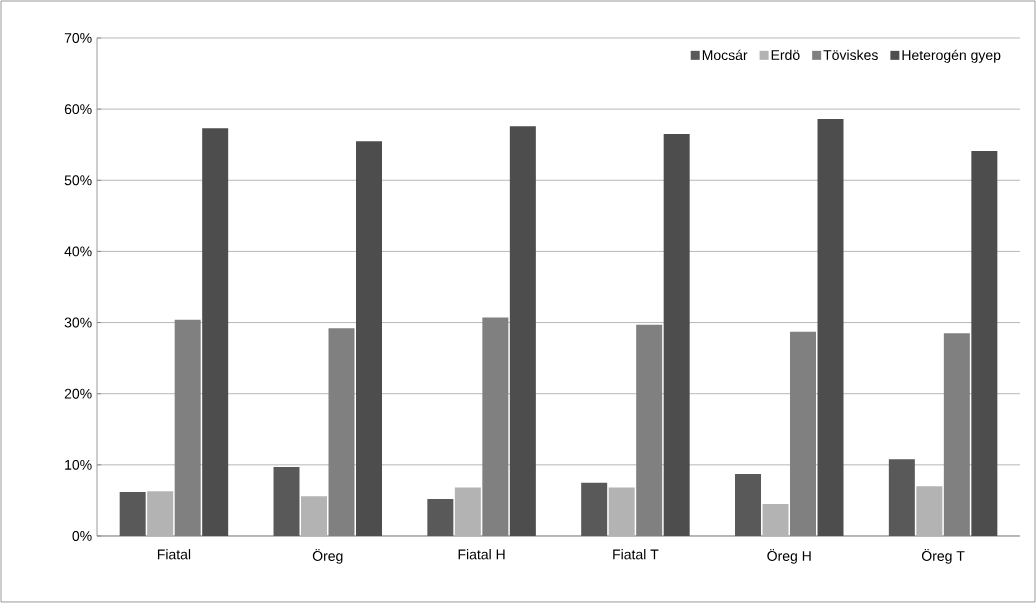 Image resolution: width=1036 pixels, height=603 pixels. What do you see at coordinates (725, 55) in the screenshot?
I see `legend-label: Mocsár` at bounding box center [725, 55].